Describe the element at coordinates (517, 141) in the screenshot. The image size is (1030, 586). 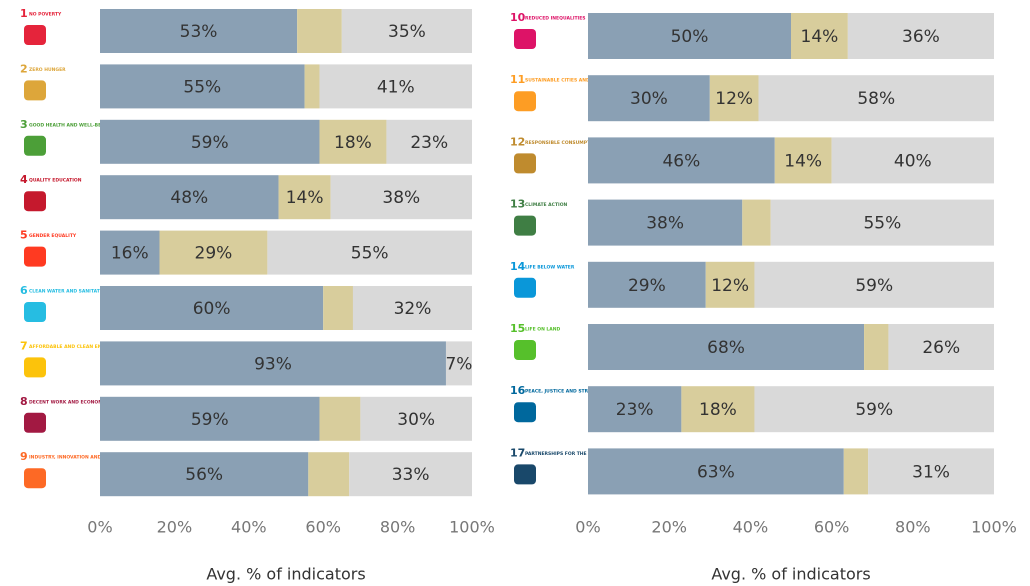
I see `goal-number: 12` at that location.